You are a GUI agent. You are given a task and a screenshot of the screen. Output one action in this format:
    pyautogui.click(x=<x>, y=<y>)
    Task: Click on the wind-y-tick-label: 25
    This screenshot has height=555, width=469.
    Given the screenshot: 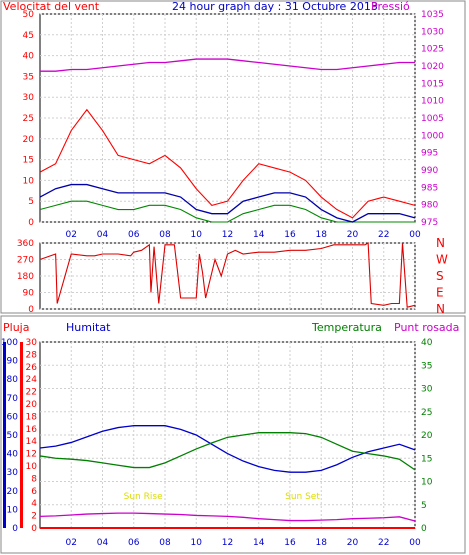 What is the action you would take?
    pyautogui.click(x=28, y=119)
    